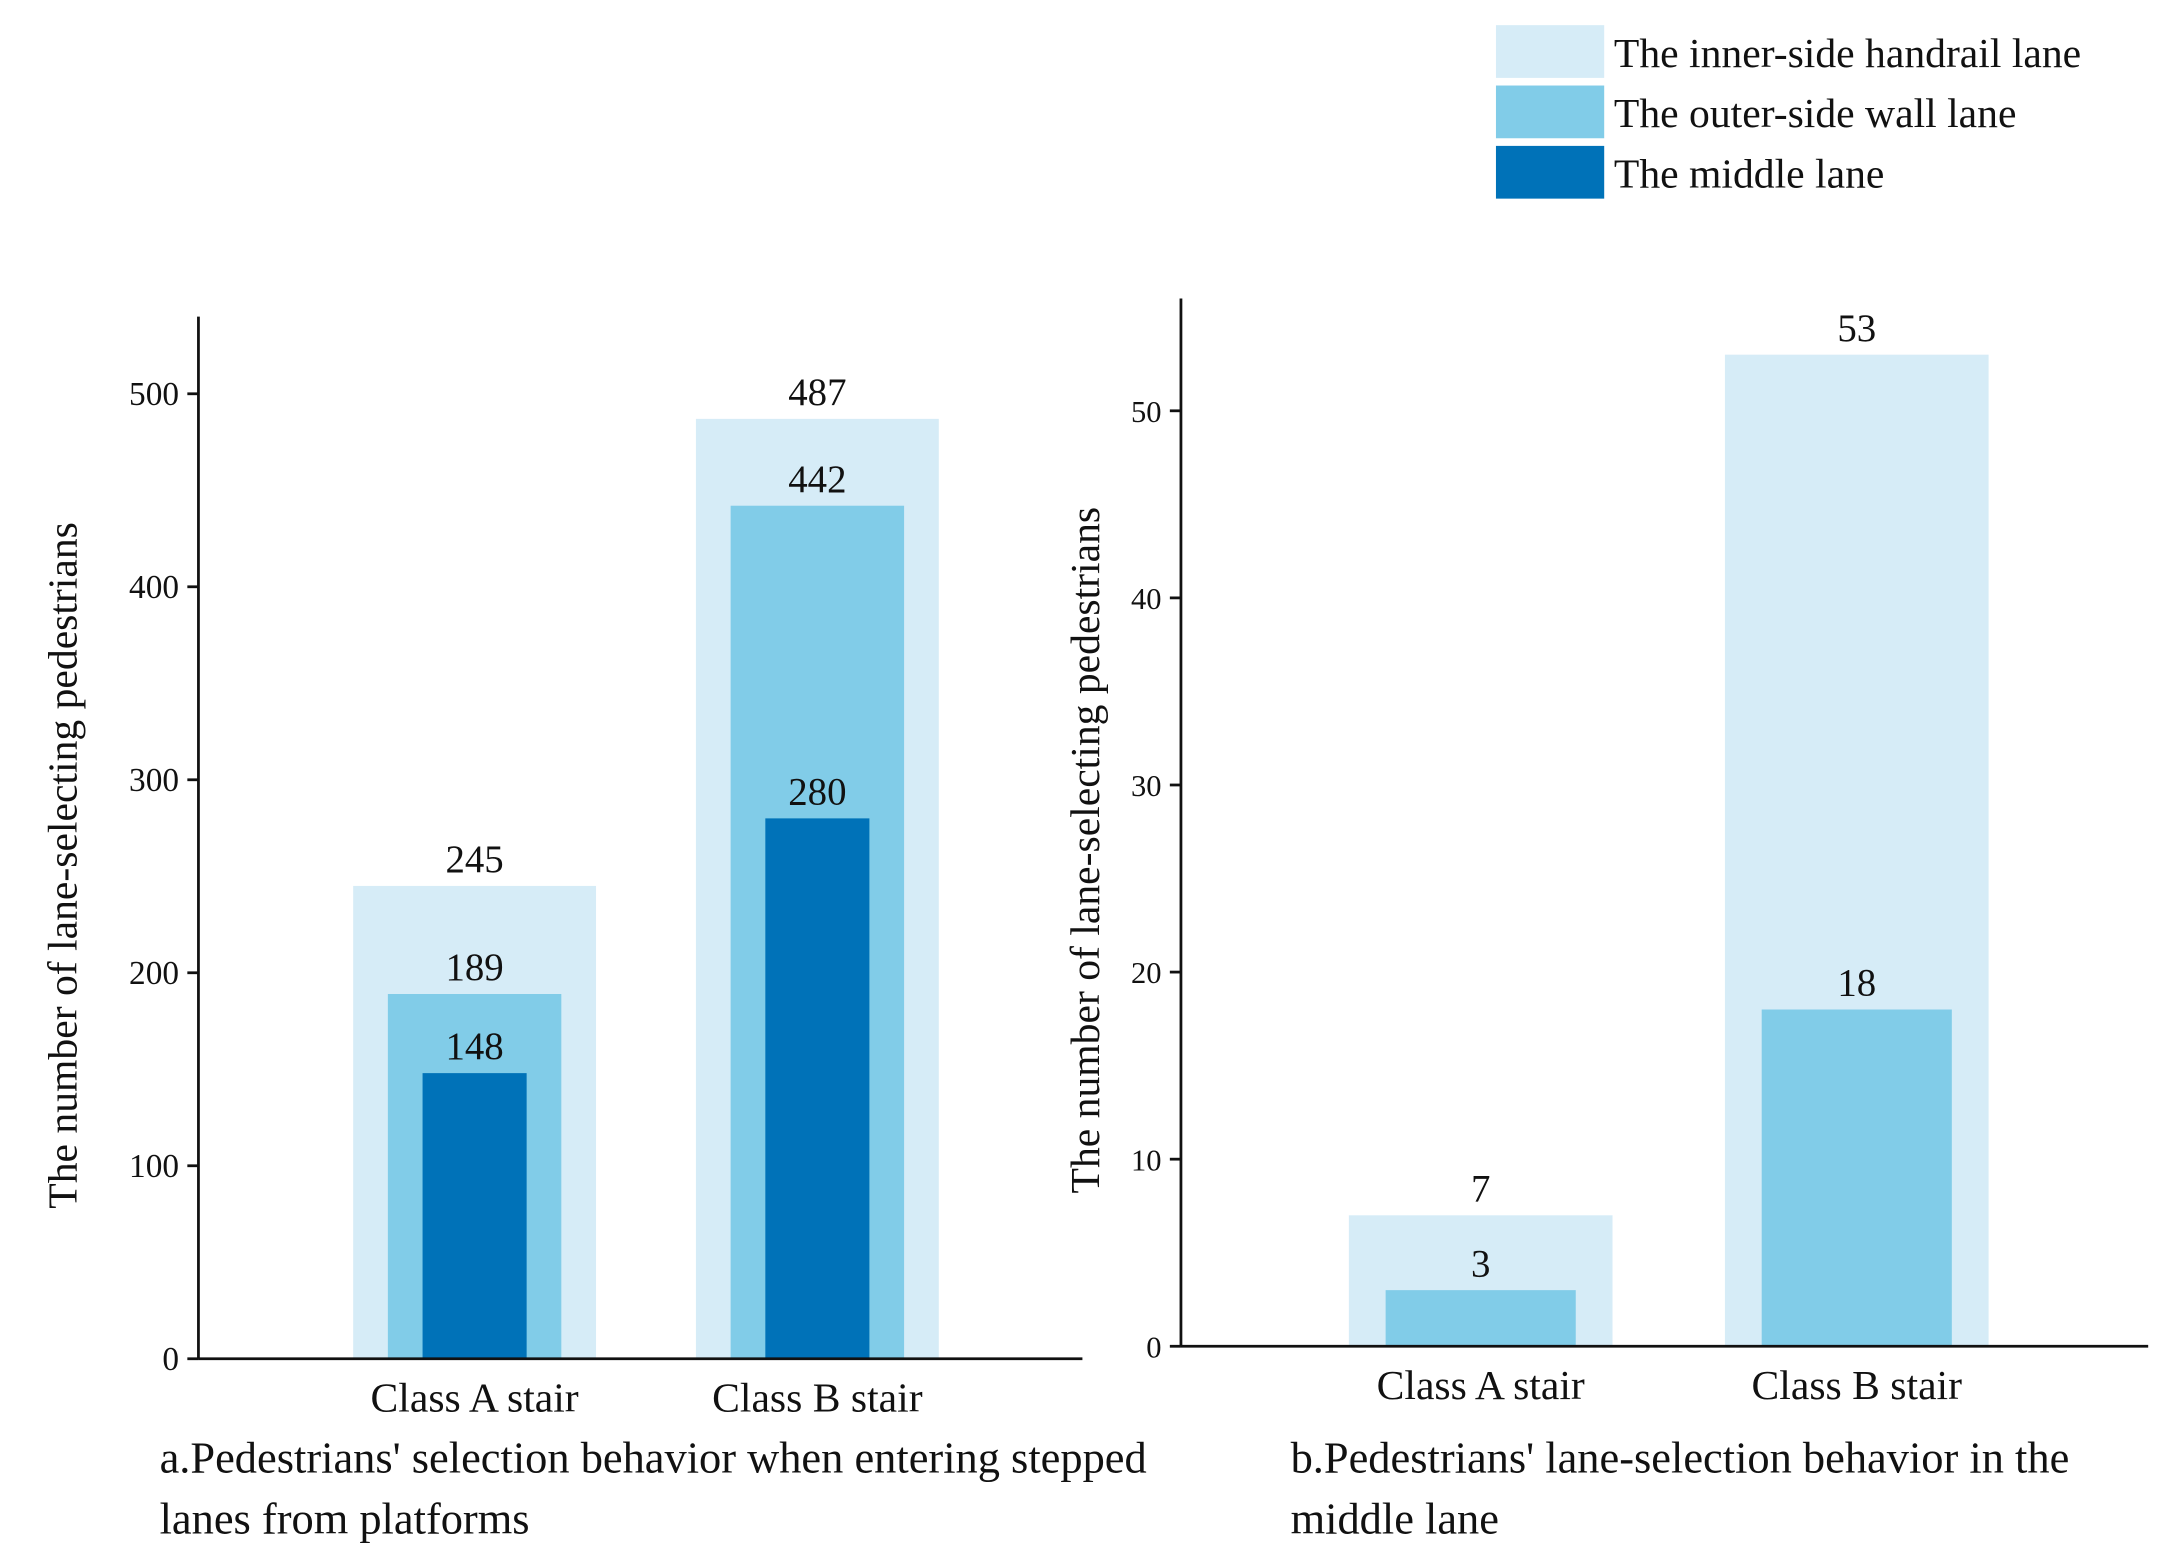  I want to click on y-tick-label: 30, so click(1146, 786).